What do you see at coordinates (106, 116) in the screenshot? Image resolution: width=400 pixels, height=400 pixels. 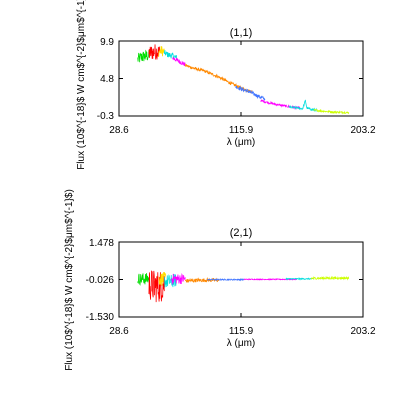 I see `panel-1-ytick-2: -0.3` at bounding box center [106, 116].